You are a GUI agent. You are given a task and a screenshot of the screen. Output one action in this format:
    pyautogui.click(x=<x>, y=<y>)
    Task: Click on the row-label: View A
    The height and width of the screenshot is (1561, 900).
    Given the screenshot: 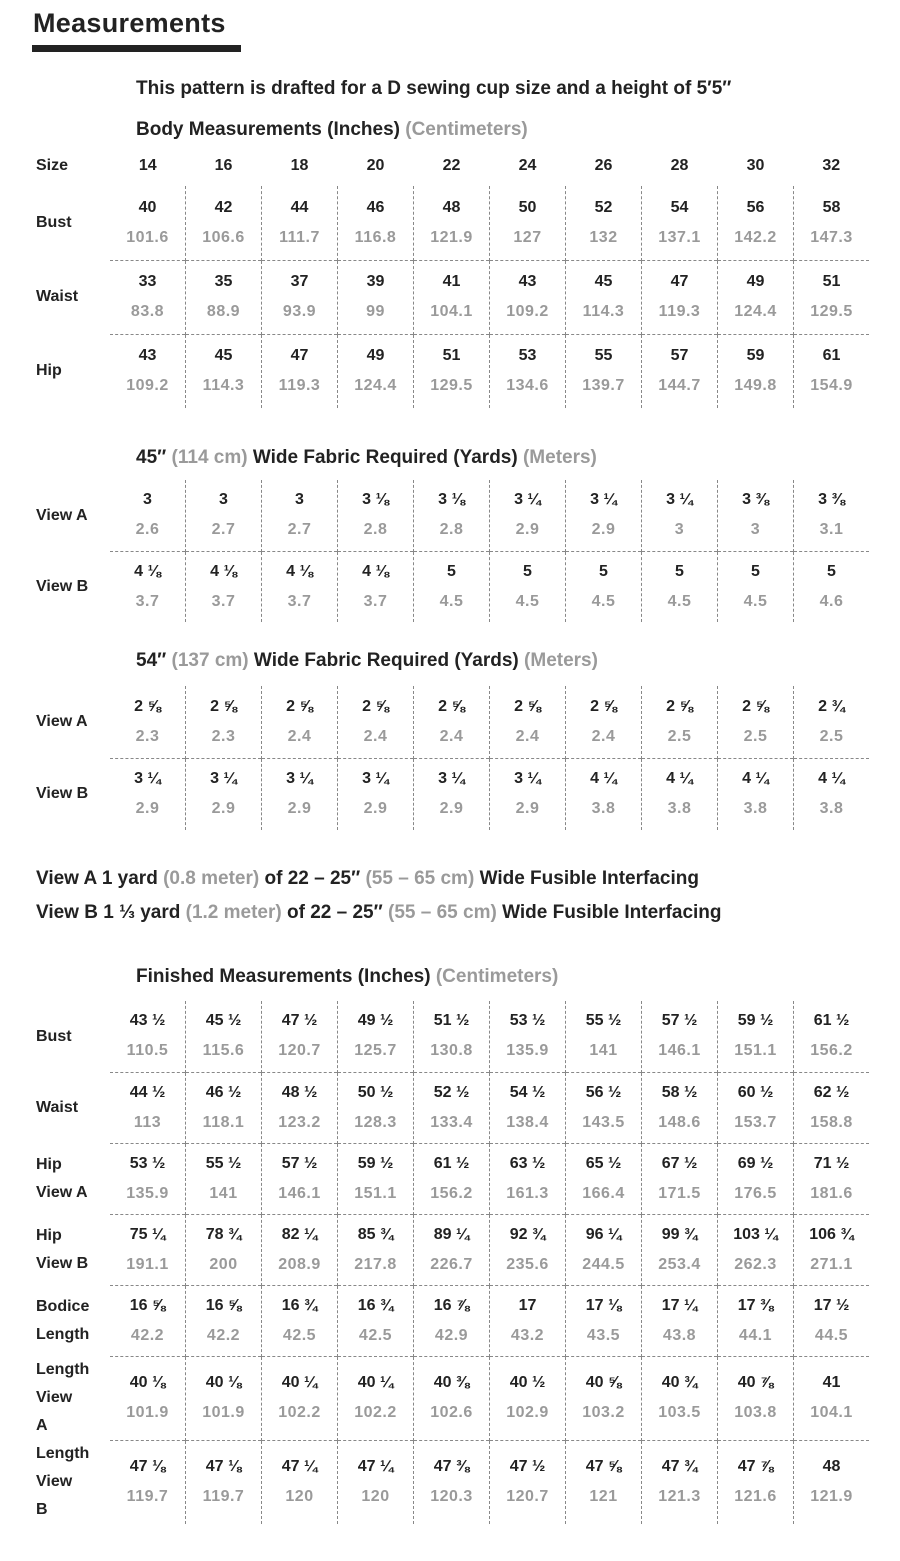 What is the action you would take?
    pyautogui.click(x=55, y=515)
    